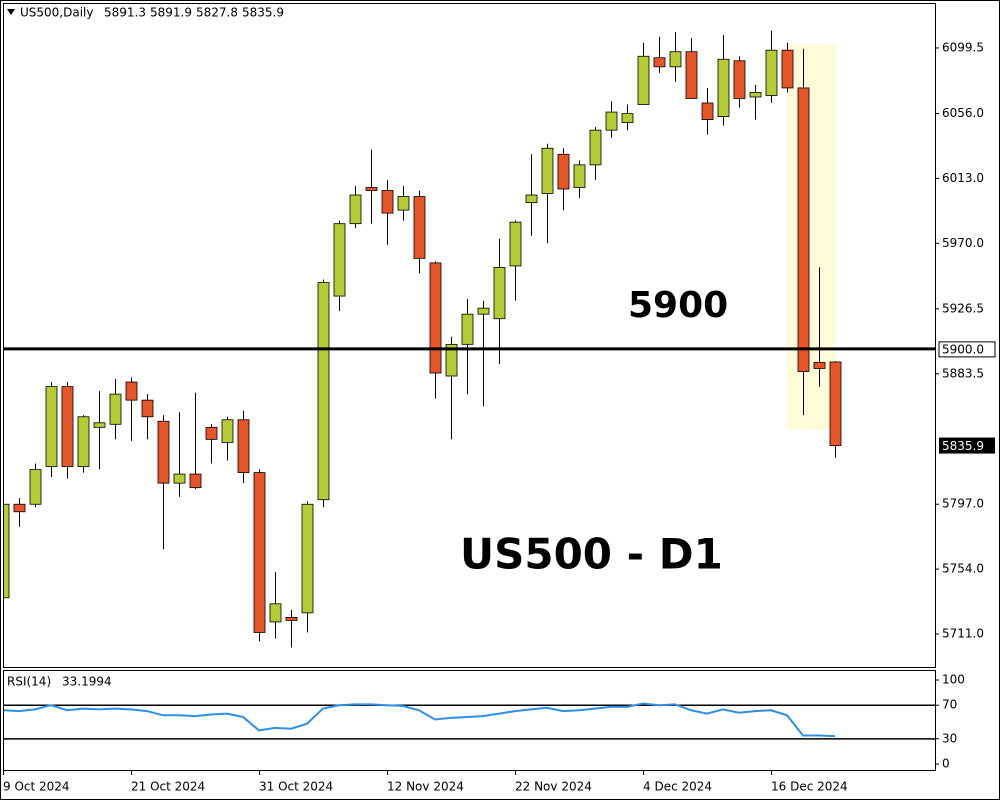  What do you see at coordinates (963, 47) in the screenshot?
I see `y-tick-label: 6099.5` at bounding box center [963, 47].